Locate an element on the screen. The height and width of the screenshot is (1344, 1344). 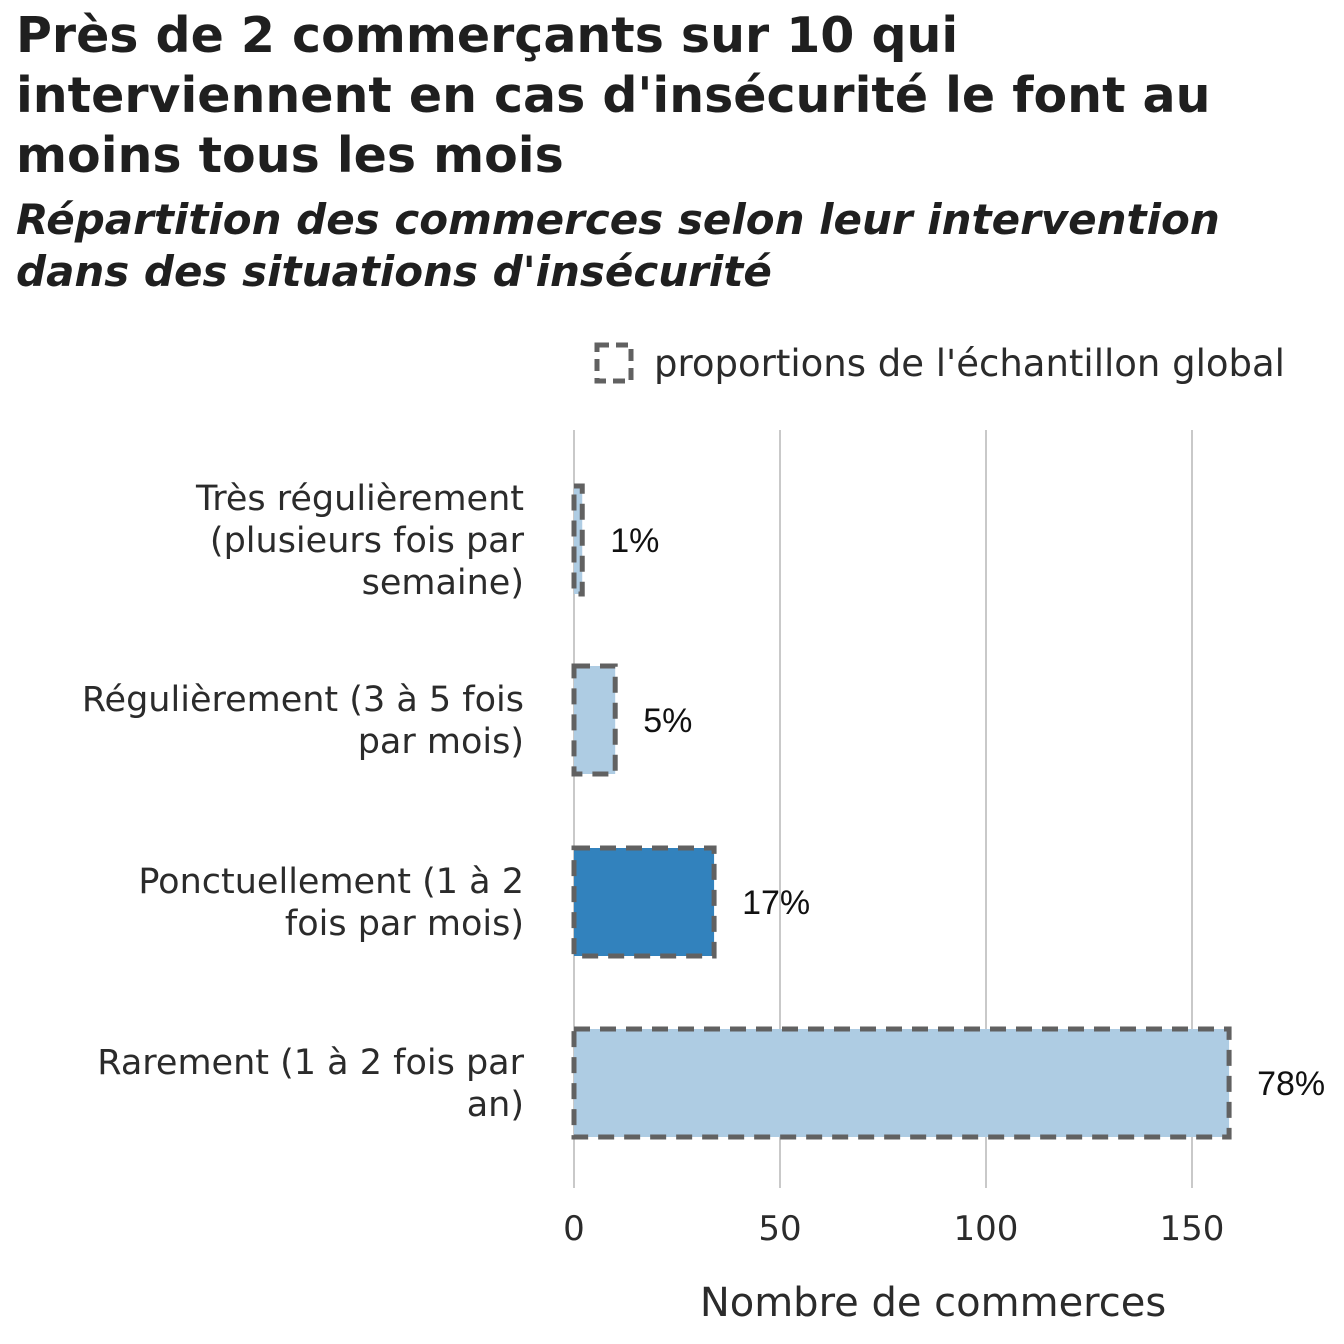
x-tick-label: 0 is located at coordinates (574, 1229).